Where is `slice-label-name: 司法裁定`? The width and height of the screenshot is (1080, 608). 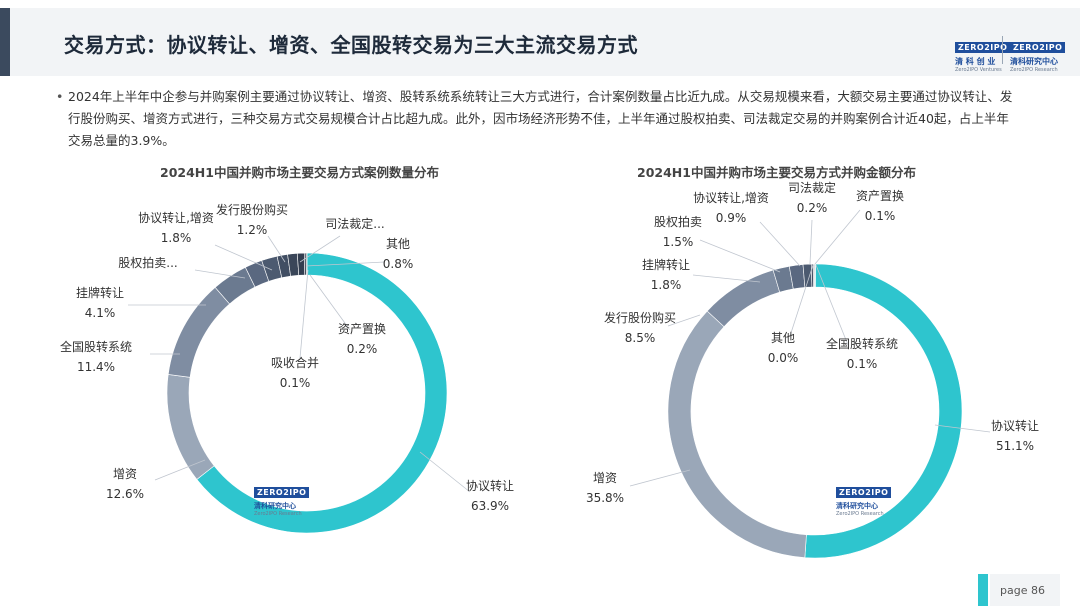 slice-label-name: 司法裁定 is located at coordinates (812, 187).